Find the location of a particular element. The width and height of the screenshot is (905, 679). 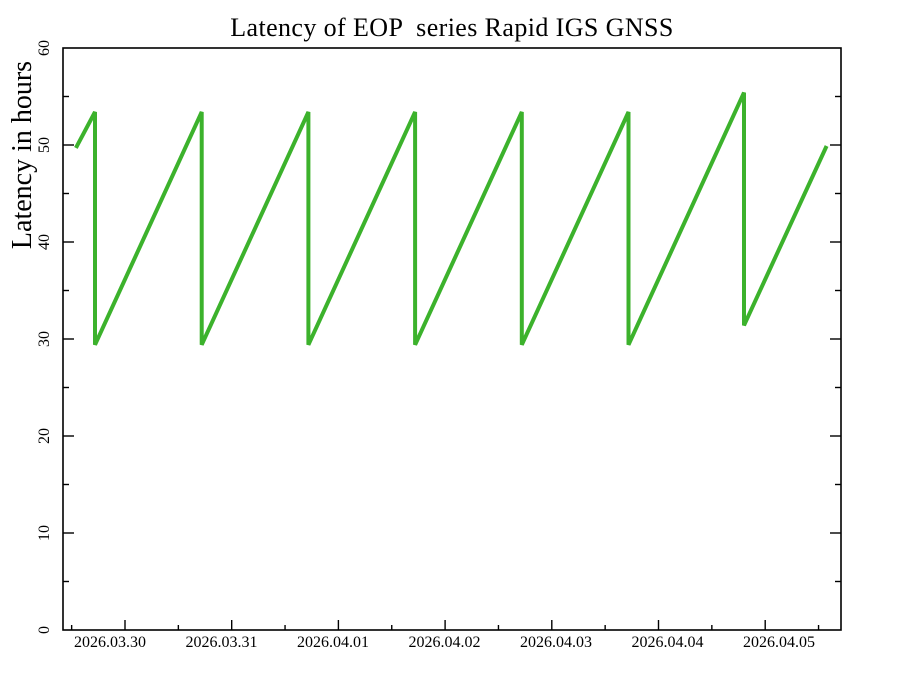

x-tick-label: 2026.04.02 is located at coordinates (444, 642).